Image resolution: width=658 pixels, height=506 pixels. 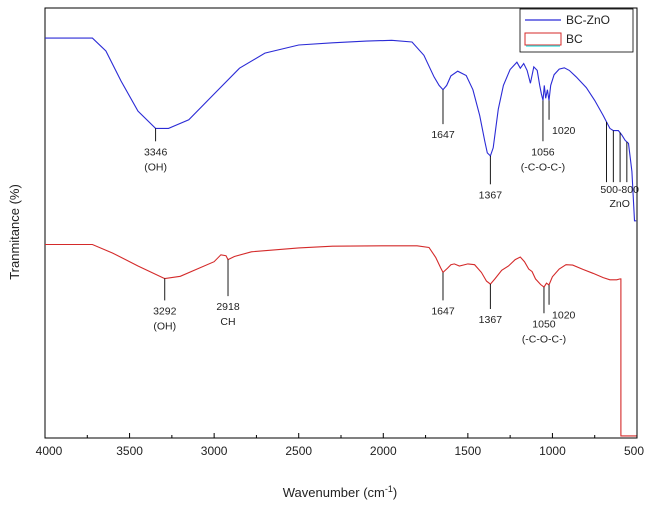 I want to click on x-axis-label-close: ), so click(x=395, y=492).